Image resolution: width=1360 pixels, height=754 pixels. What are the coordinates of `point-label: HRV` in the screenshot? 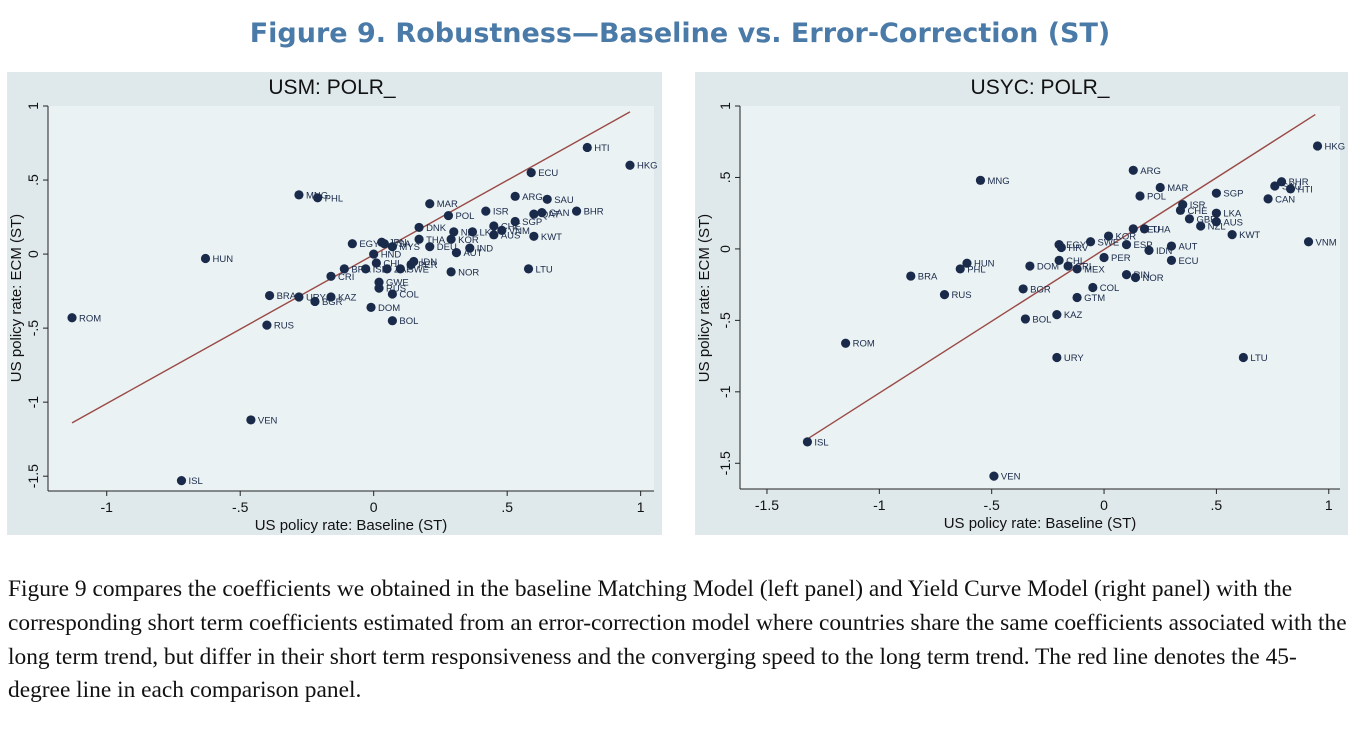 It's located at (1078, 248).